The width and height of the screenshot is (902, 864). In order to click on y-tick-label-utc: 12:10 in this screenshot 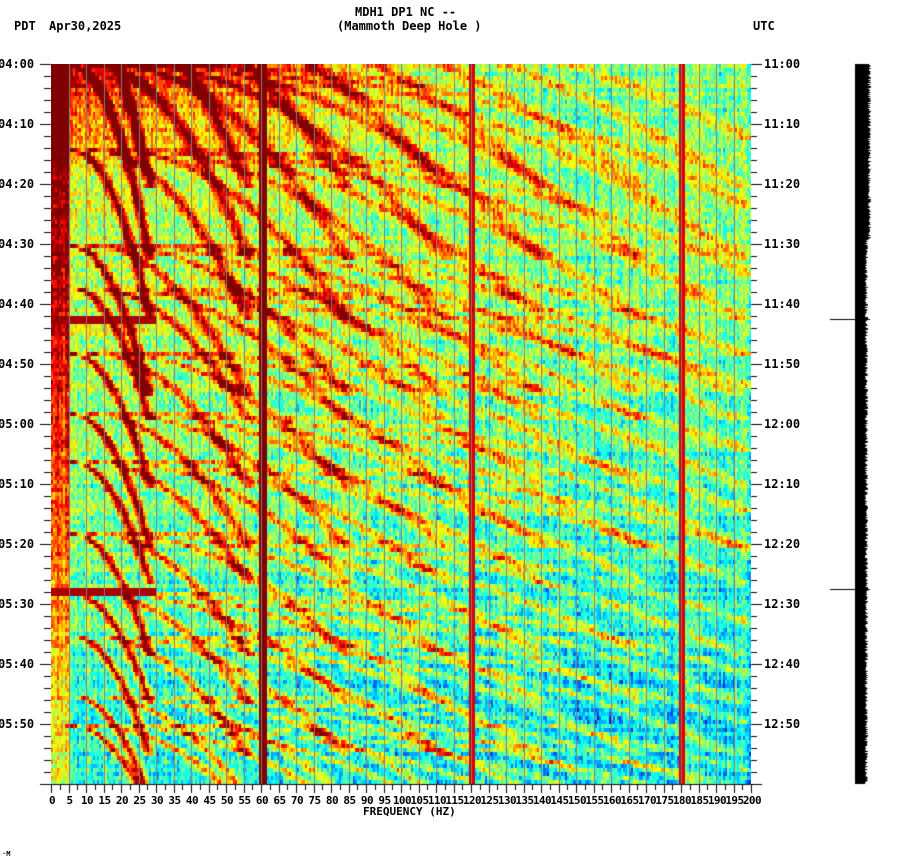, I will do `click(782, 484)`.